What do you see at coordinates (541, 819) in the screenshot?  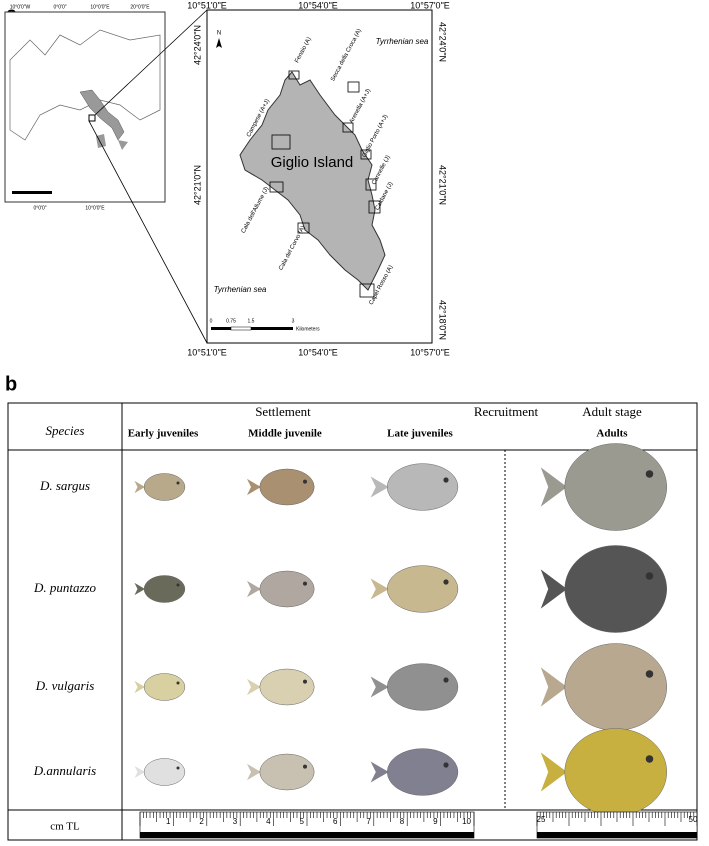 I see `ruler-label: 25` at bounding box center [541, 819].